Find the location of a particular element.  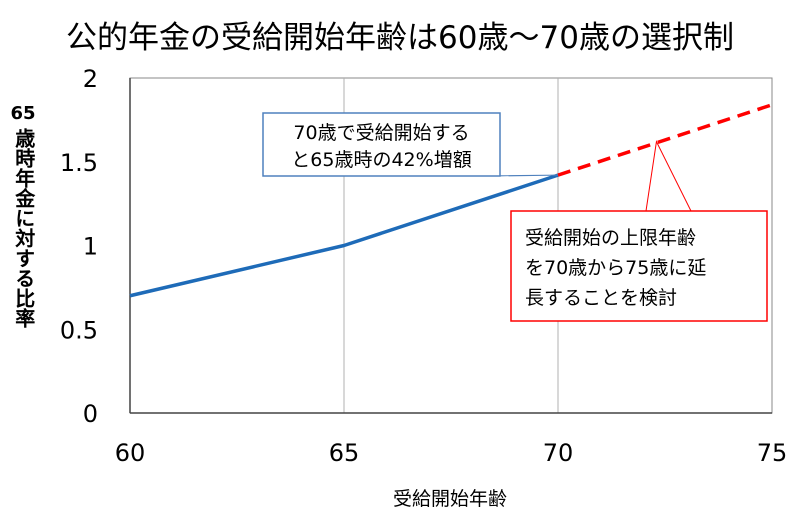

callout-1-line: と65歳時の42%増額 is located at coordinates (381, 160).